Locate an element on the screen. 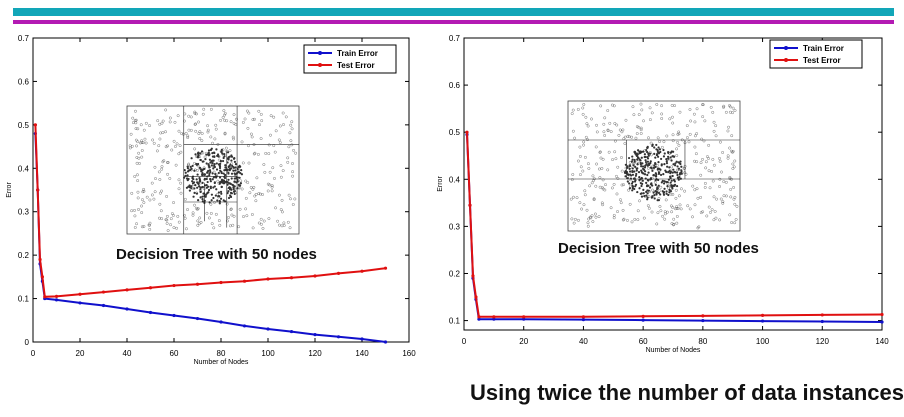 This screenshot has width=904, height=417. x-axis-label: Number of Nodes is located at coordinates (673, 350).